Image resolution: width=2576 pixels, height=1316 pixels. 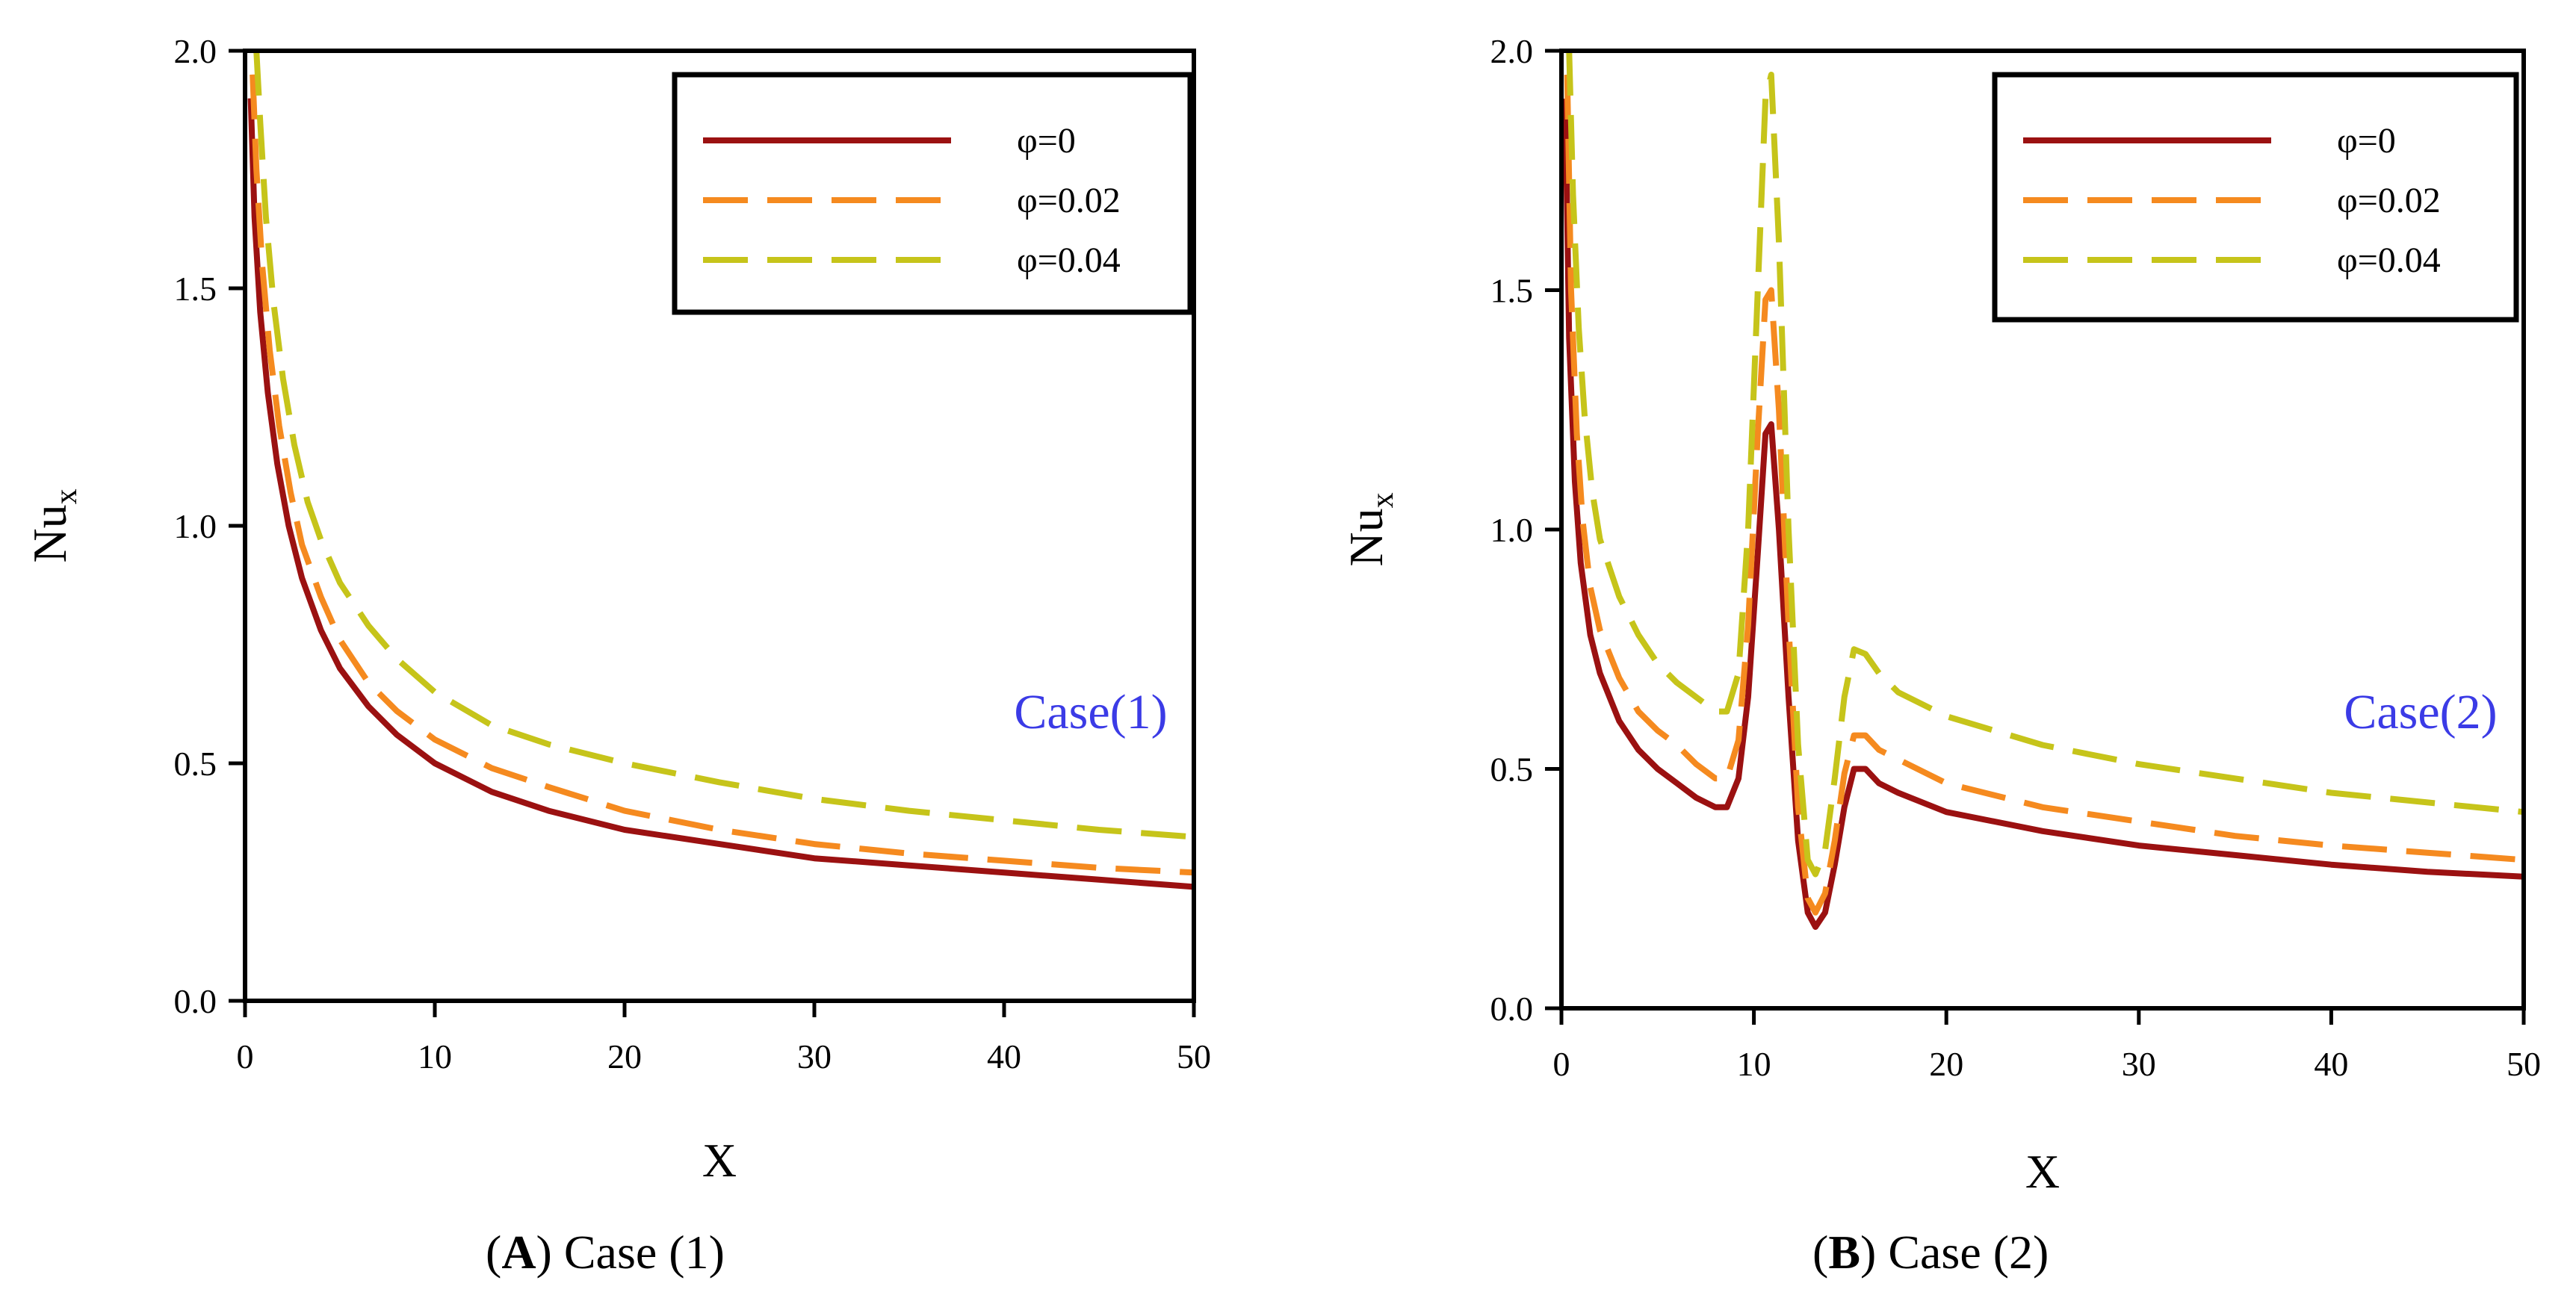 I want to click on panel-b-ylabel-sub: x, so click(x=1383, y=500).